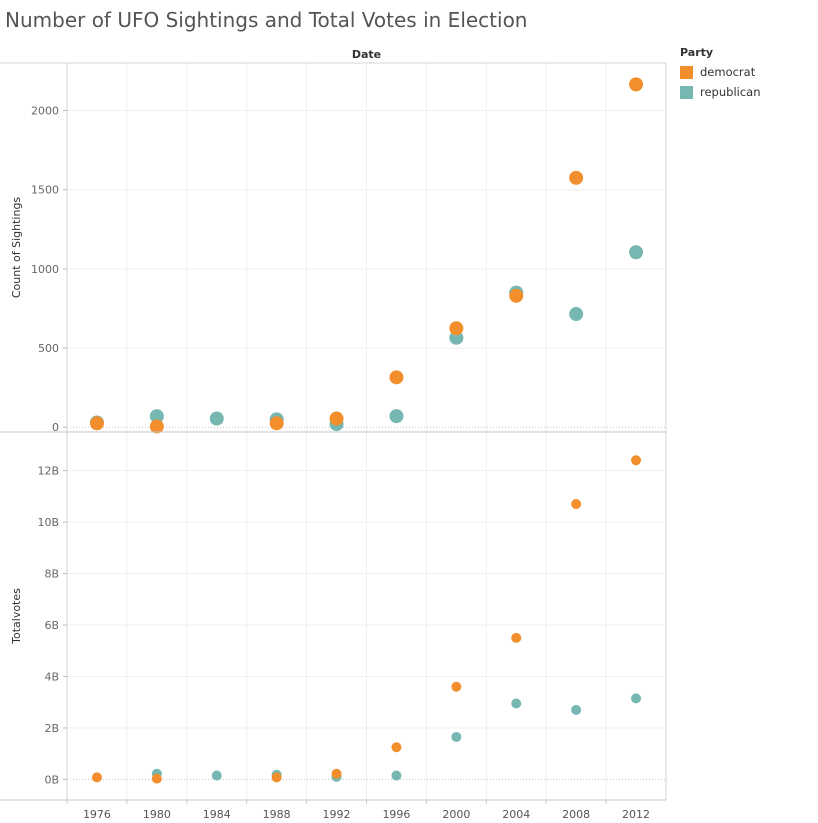  Describe the element at coordinates (45, 111) in the screenshot. I see `y-tick-label: 2000` at that location.